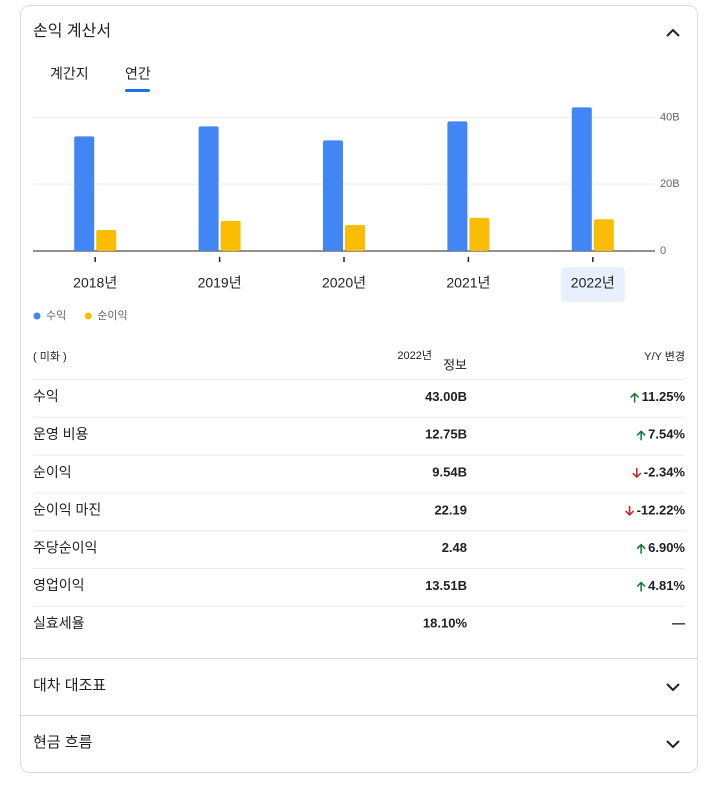 This screenshot has height=787, width=709. What do you see at coordinates (664, 396) in the screenshot?
I see `row-change: 11.25%` at bounding box center [664, 396].